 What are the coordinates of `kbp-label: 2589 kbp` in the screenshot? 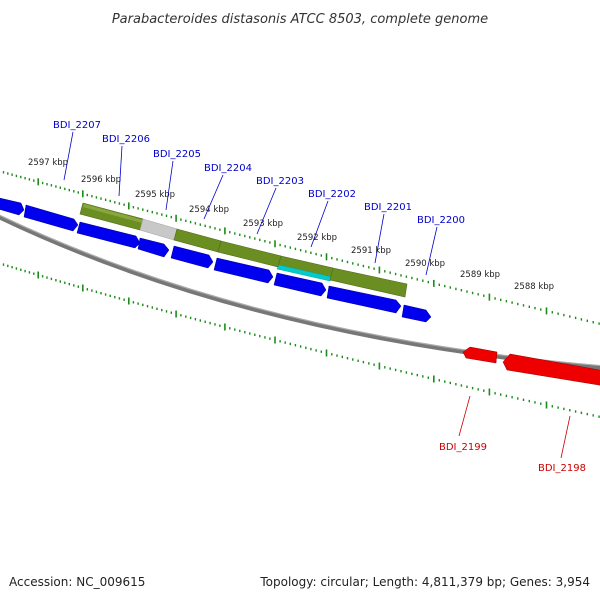 It's located at (480, 275).